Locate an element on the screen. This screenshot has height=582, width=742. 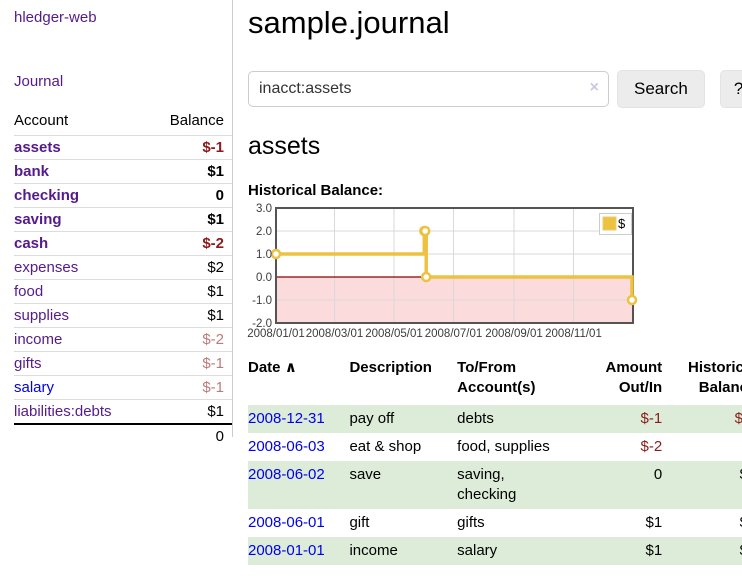
account-row: expenses $2 is located at coordinates (123, 267).